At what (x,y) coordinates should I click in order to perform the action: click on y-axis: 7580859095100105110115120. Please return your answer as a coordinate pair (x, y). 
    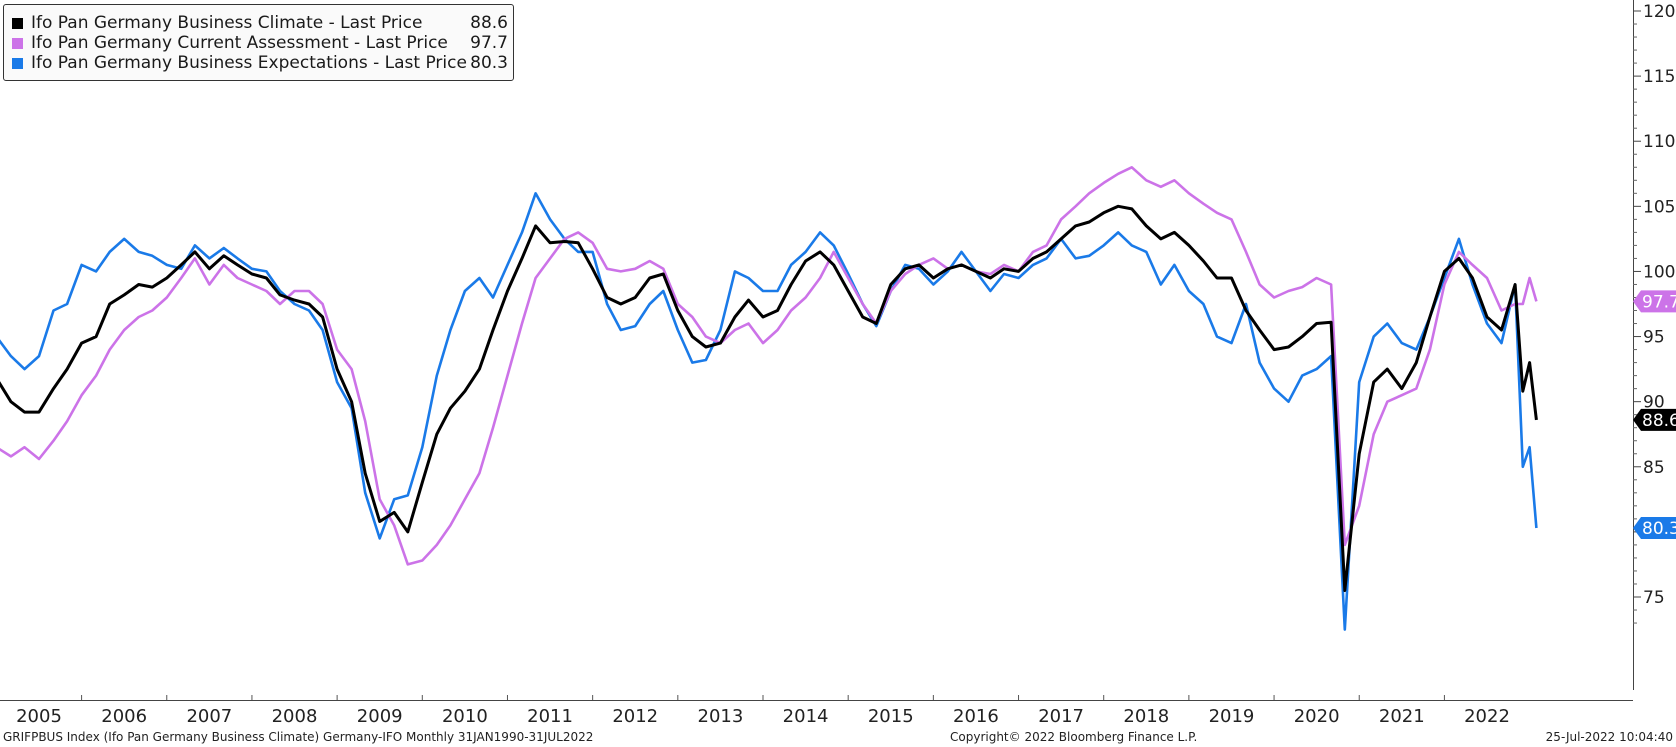
    Looking at the image, I should click on (1654, 313).